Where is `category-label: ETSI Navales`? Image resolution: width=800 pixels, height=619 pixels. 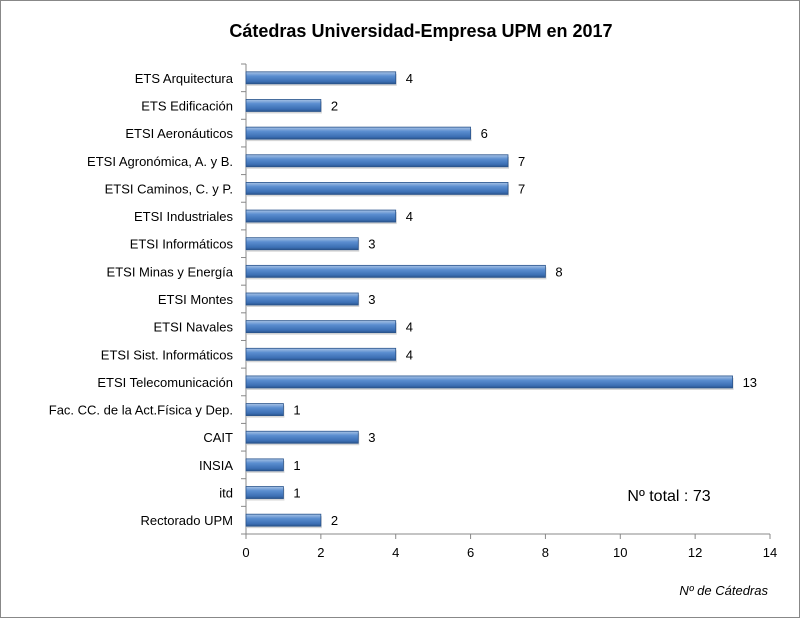 category-label: ETSI Navales is located at coordinates (194, 327).